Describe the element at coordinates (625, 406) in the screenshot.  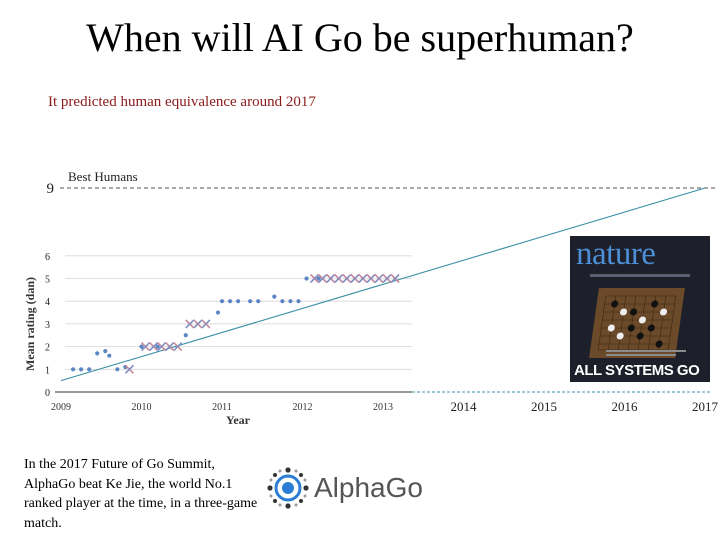
I see `x-tick-label: 2016` at that location.